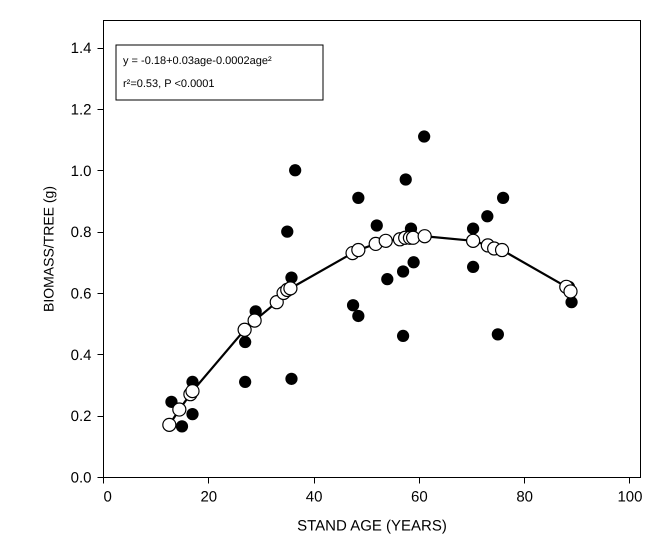  I want to click on x-tick-label: 80, so click(525, 497).